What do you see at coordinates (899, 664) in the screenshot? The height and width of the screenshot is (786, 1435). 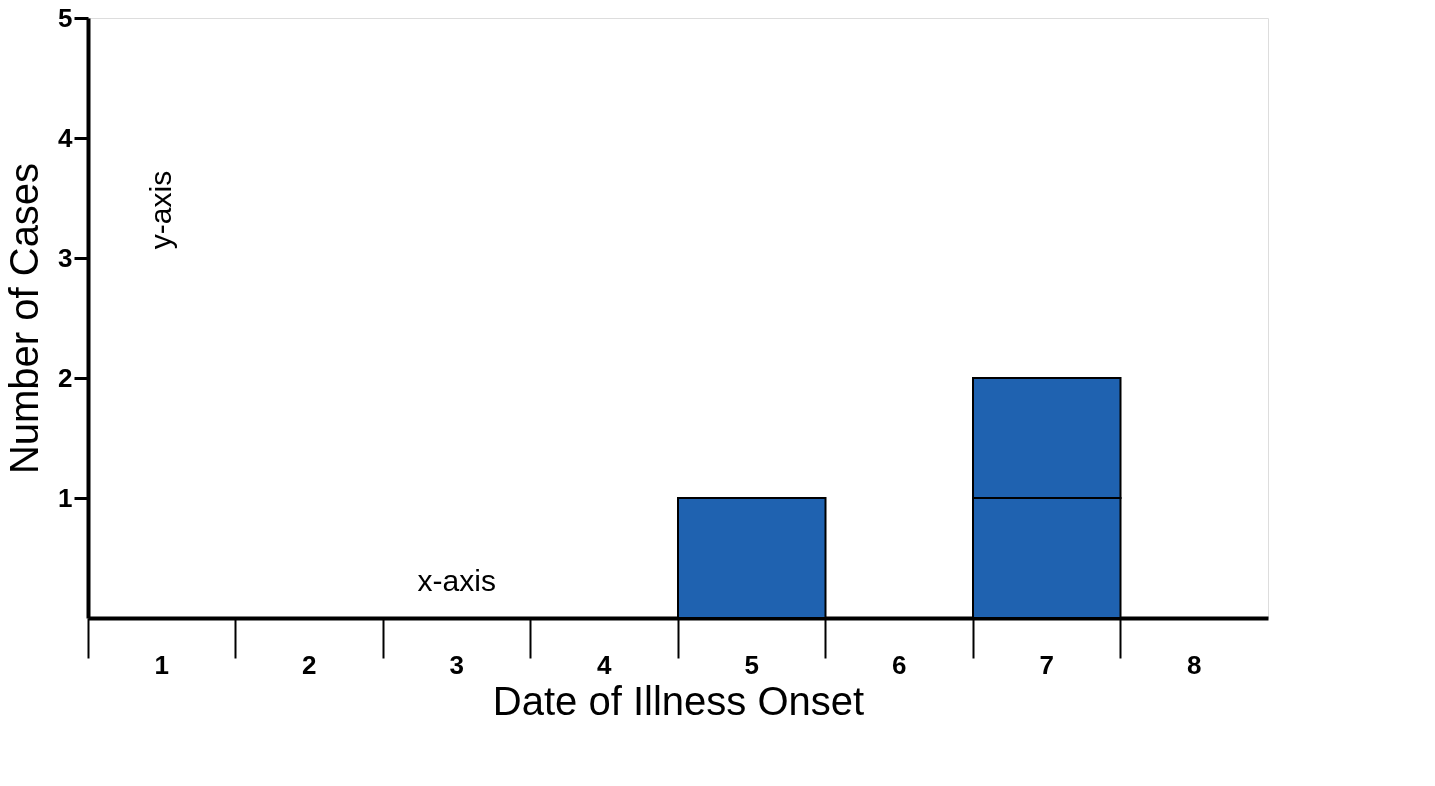 I see `x-tick-label: 6` at bounding box center [899, 664].